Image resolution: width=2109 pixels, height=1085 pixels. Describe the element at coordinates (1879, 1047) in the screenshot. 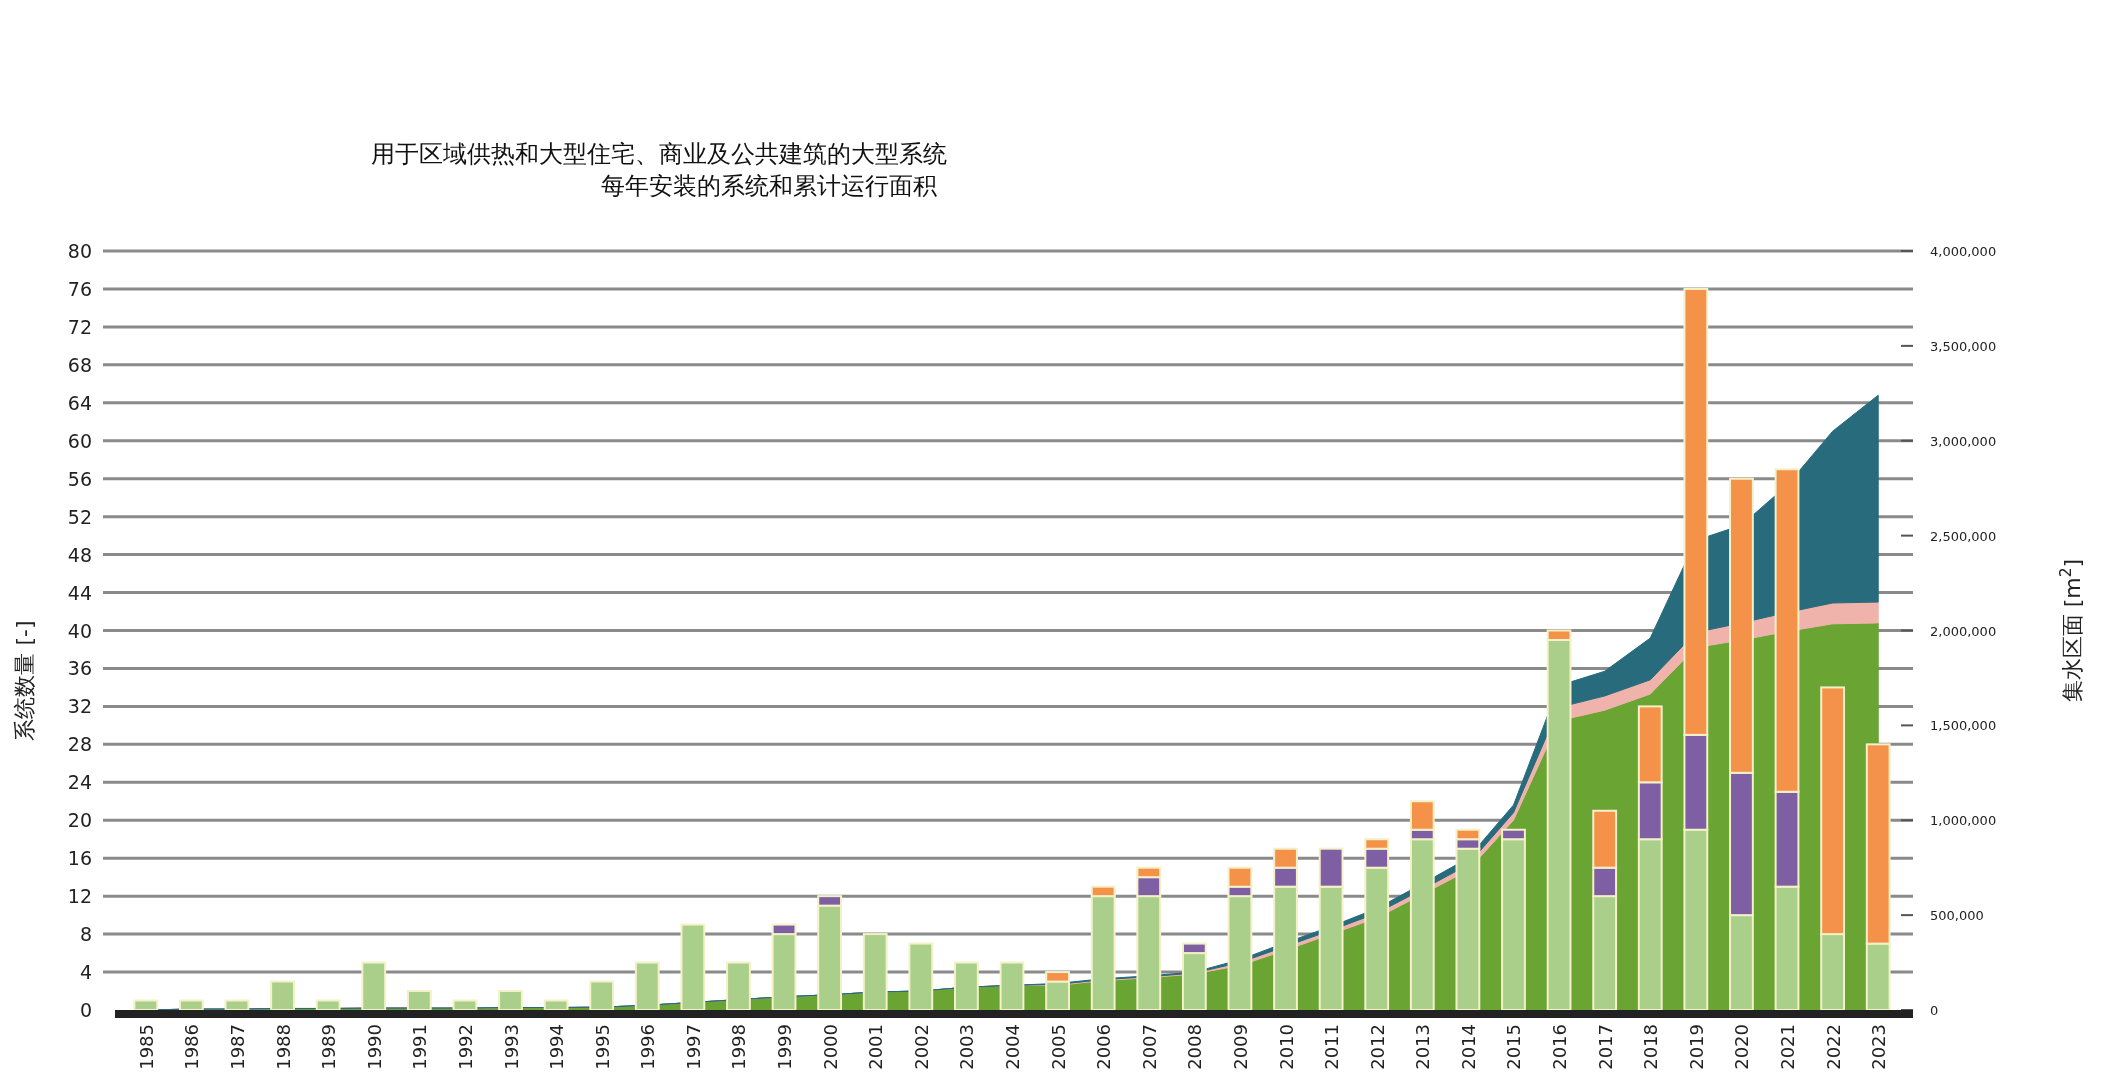

I see `x-tick-label: 2023` at that location.